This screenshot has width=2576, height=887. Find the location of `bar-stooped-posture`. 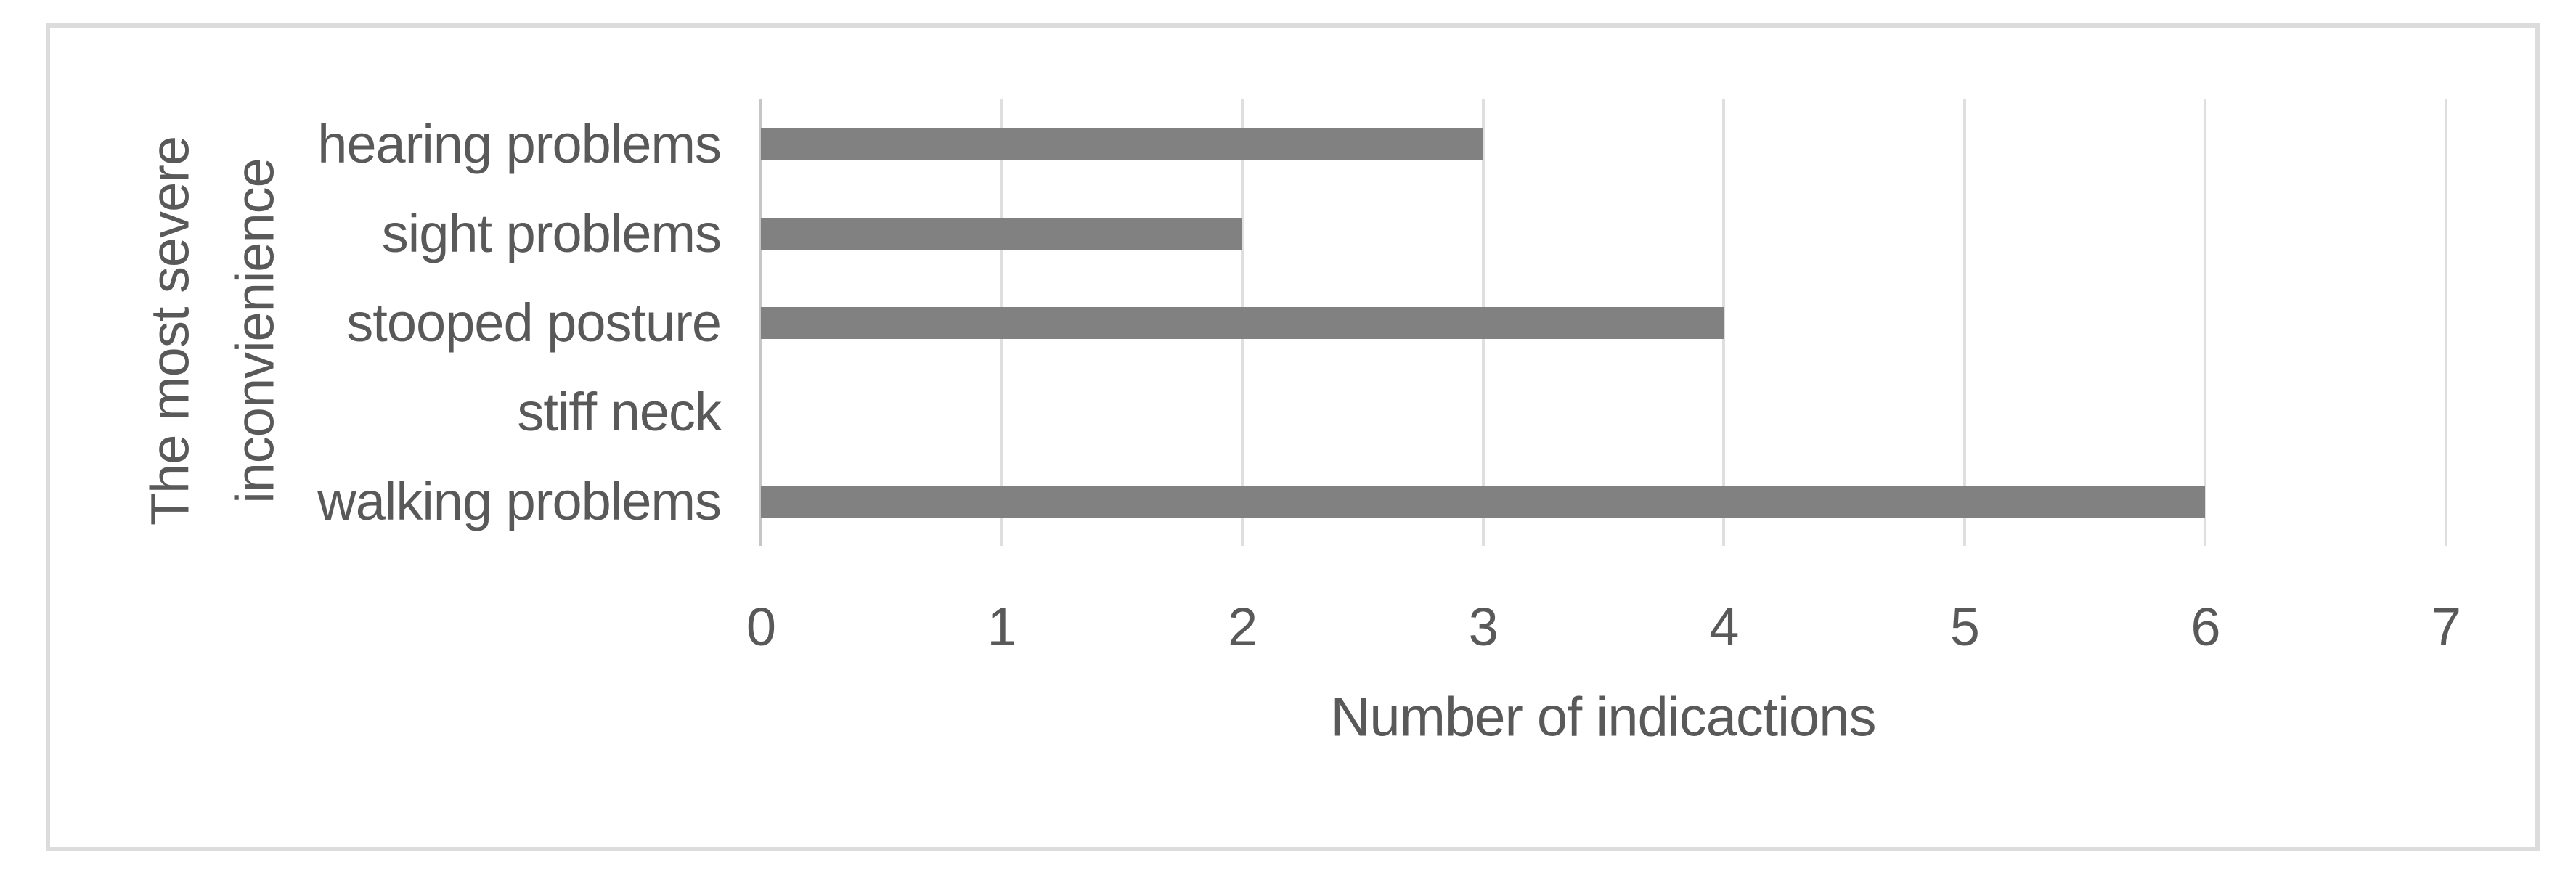

bar-stooped-posture is located at coordinates (1242, 323).